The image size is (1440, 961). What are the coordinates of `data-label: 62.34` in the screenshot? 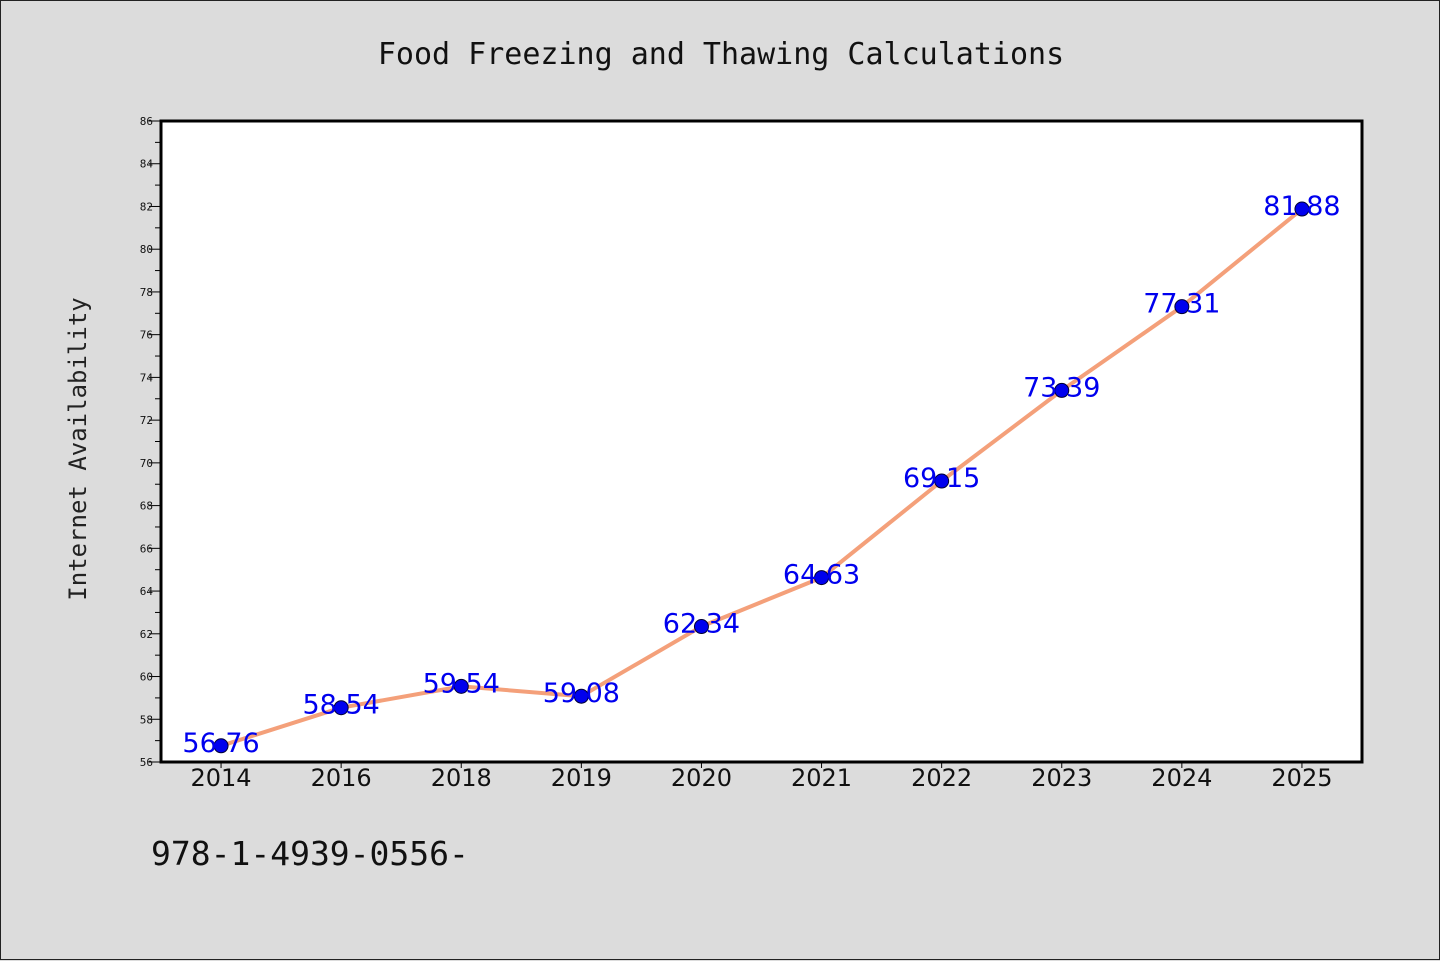 It's located at (701, 624).